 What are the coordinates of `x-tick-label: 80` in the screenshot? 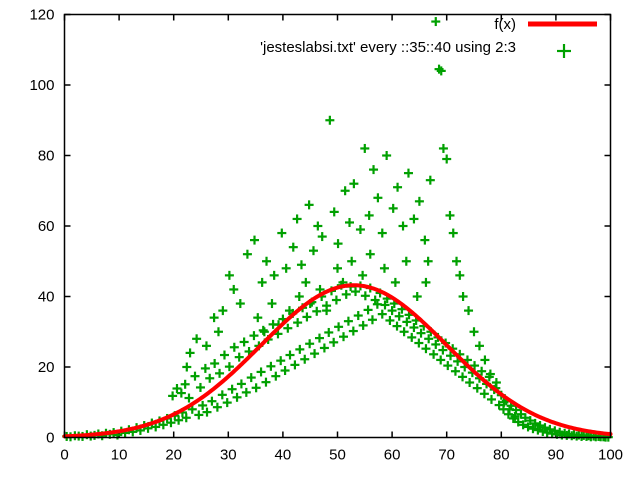 It's located at (501, 455).